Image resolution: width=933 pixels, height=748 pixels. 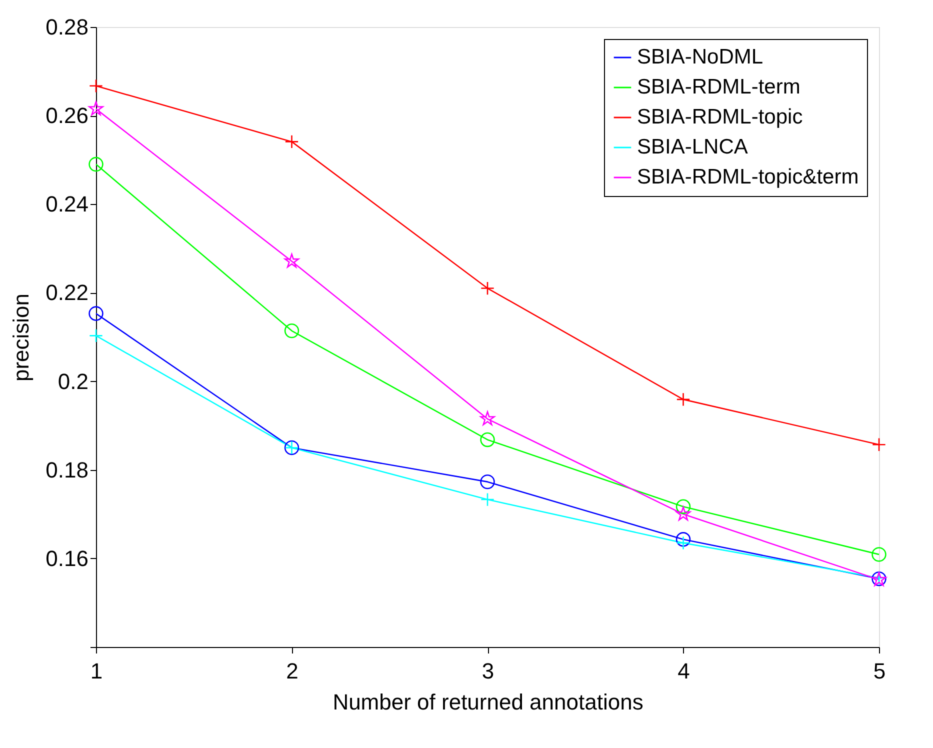 What do you see at coordinates (488, 702) in the screenshot?
I see `x-axis-title: Number of returned annotations` at bounding box center [488, 702].